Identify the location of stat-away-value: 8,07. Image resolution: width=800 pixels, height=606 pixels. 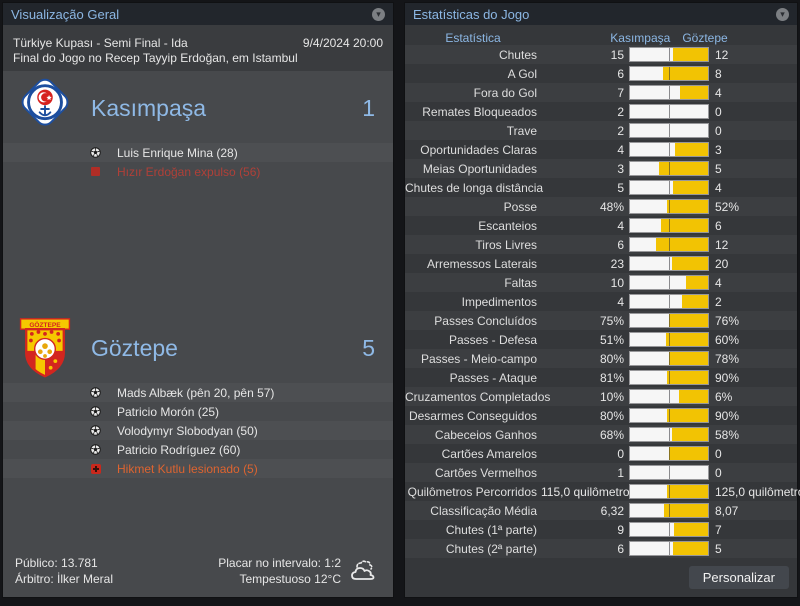
(727, 510).